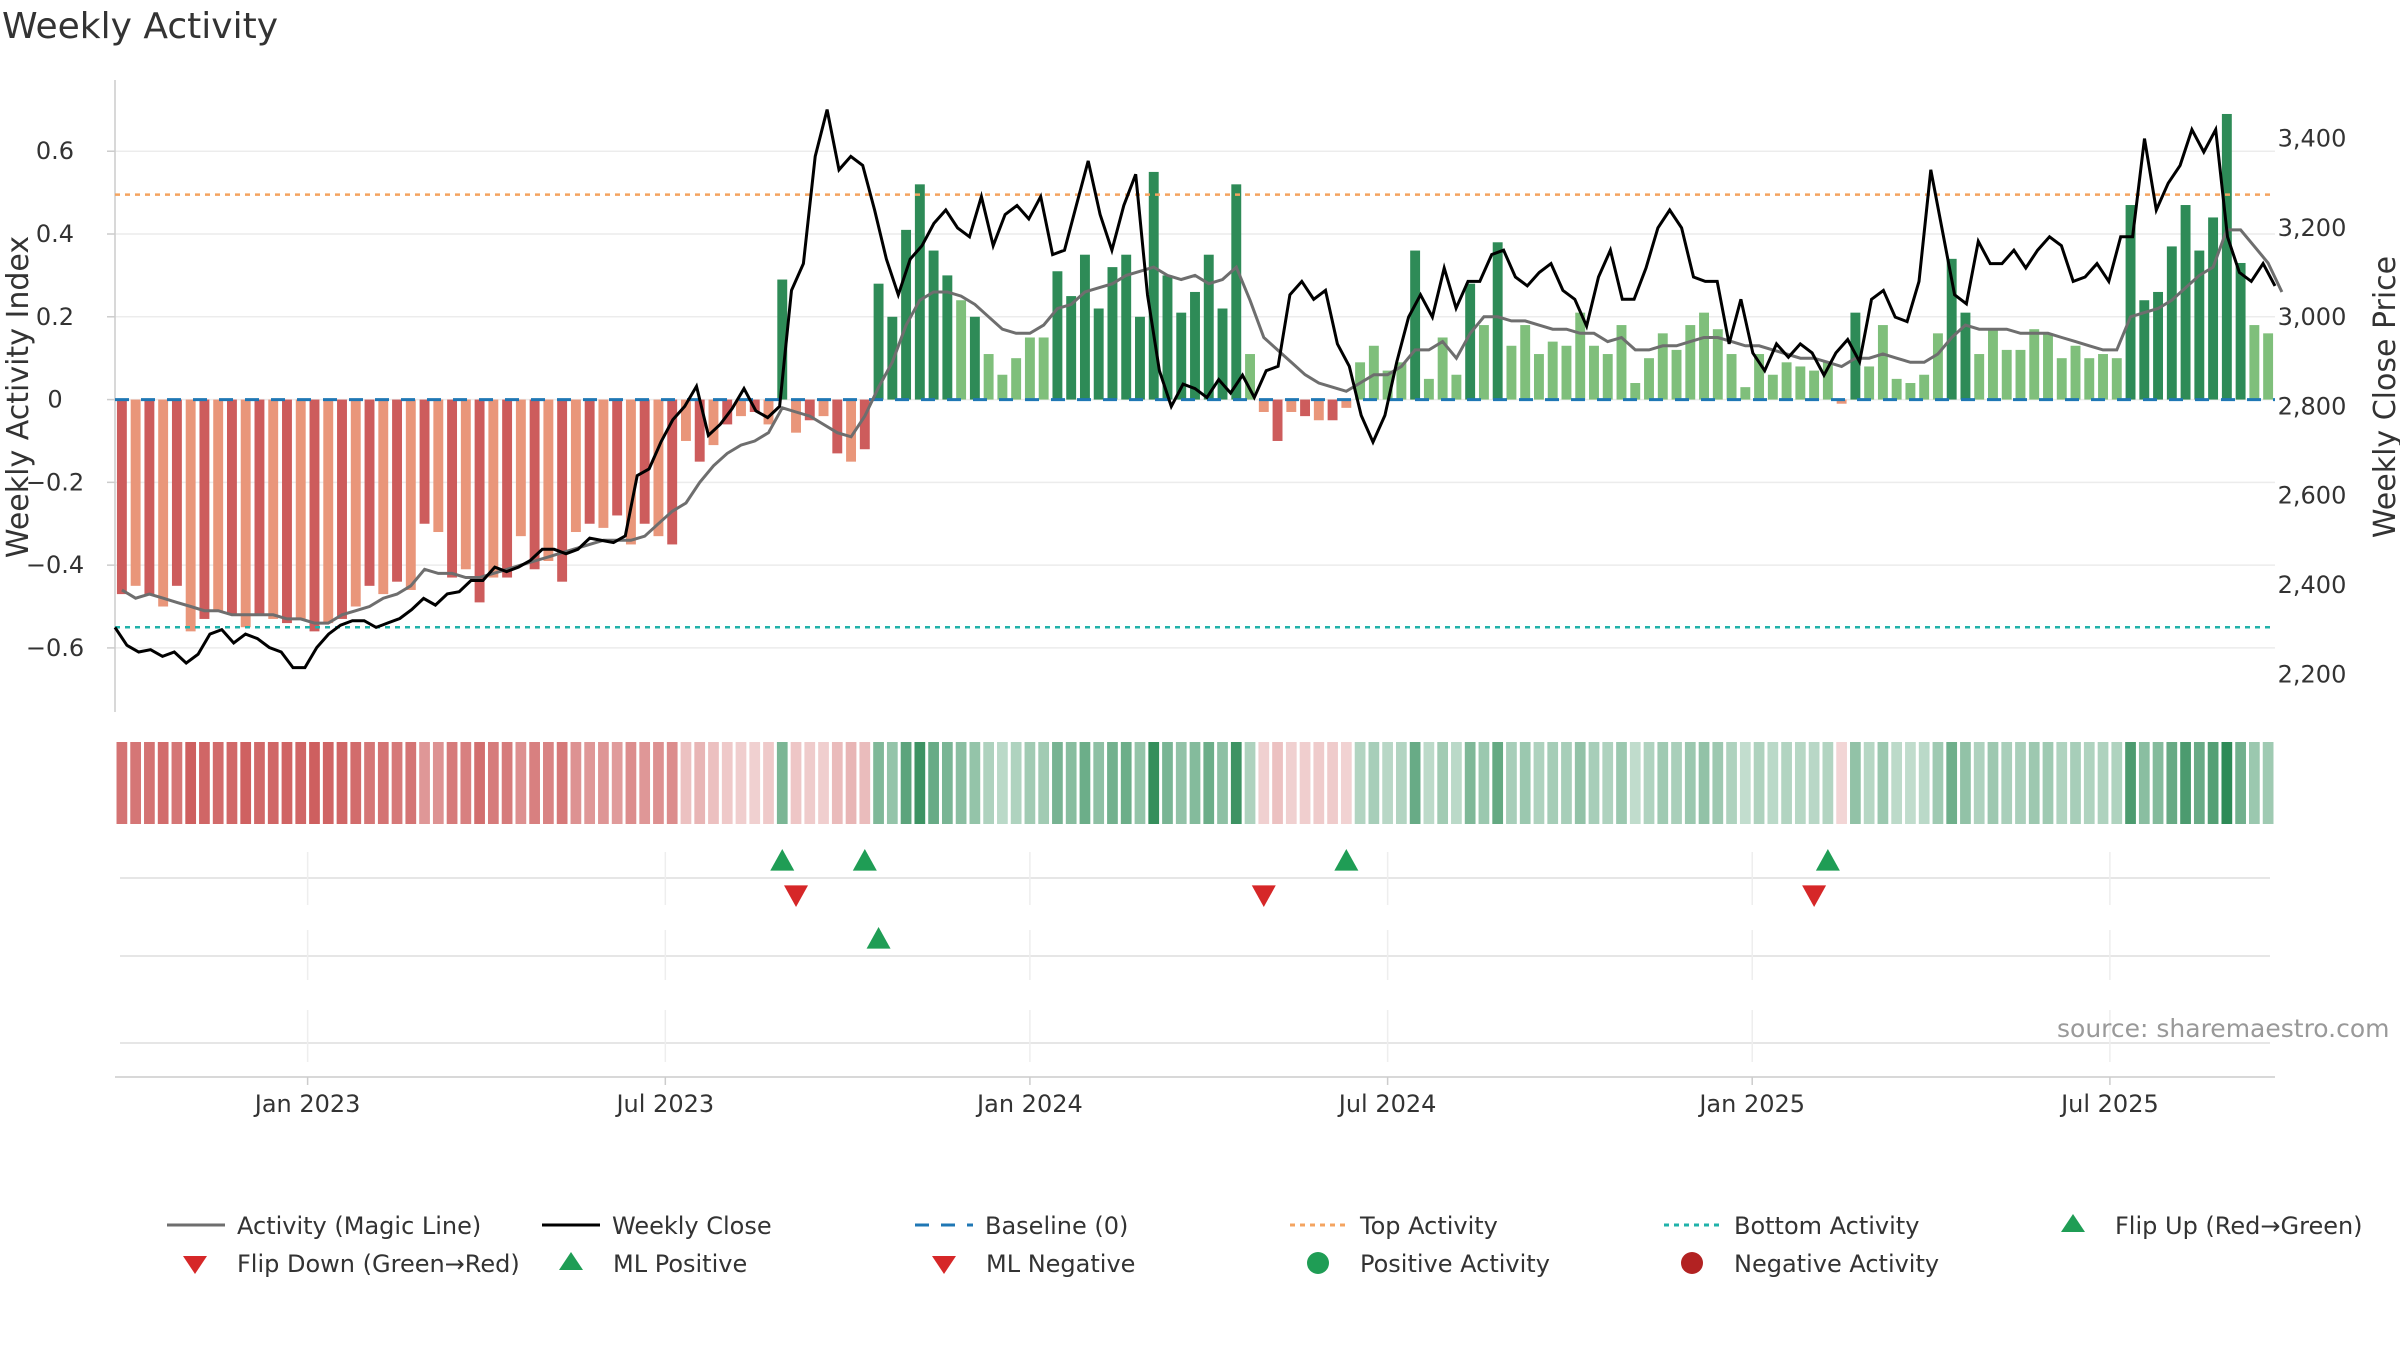 Image resolution: width=2400 pixels, height=1350 pixels. I want to click on legend-ml-negative-swatch, so click(944, 1265).